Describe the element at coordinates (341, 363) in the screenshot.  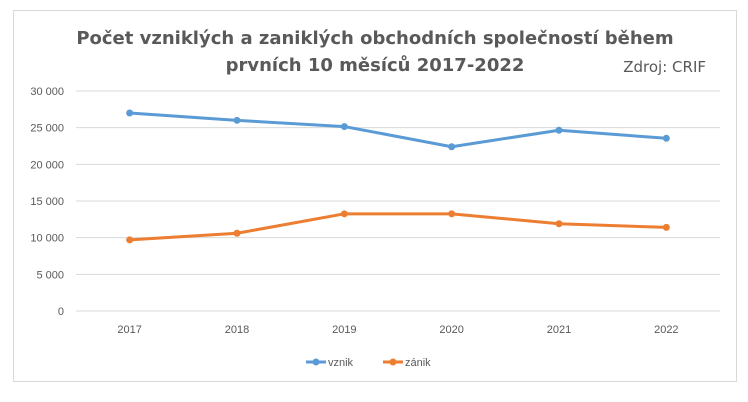
I see `legend-label-1: vznik` at that location.